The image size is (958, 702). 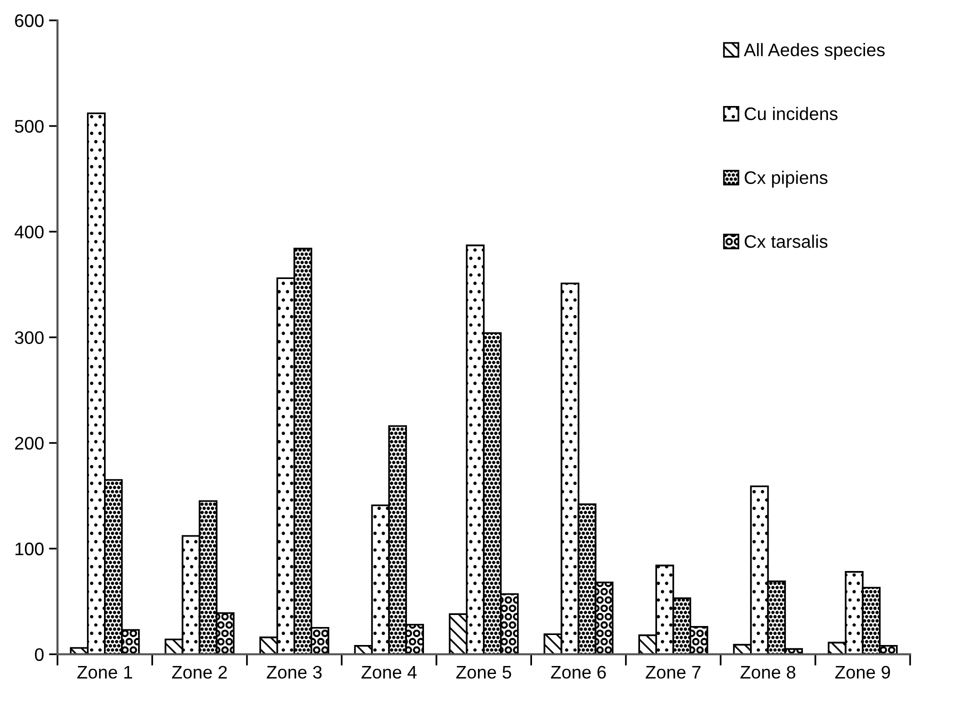 I want to click on x-tick-label: Zone 4, so click(x=389, y=672).